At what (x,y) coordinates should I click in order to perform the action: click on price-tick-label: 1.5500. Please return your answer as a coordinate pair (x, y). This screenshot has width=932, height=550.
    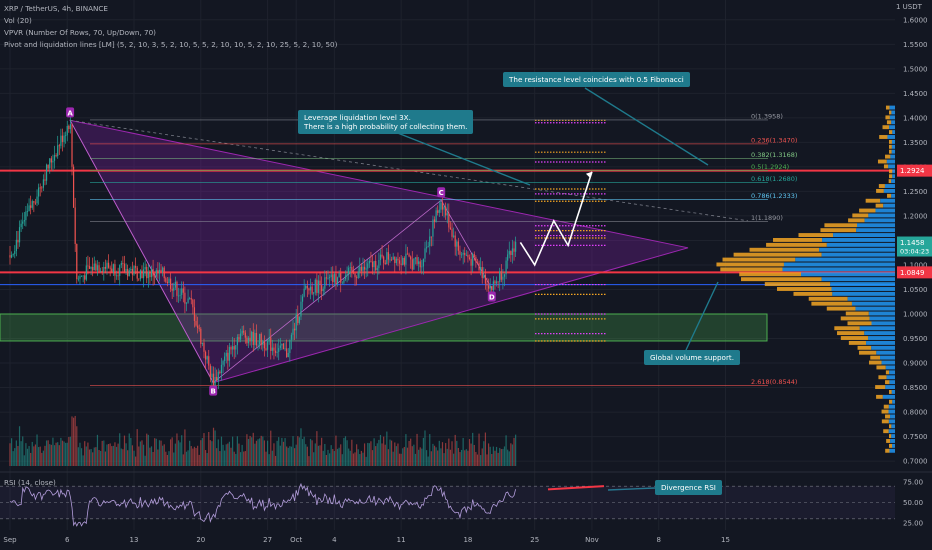
    Looking at the image, I should click on (915, 45).